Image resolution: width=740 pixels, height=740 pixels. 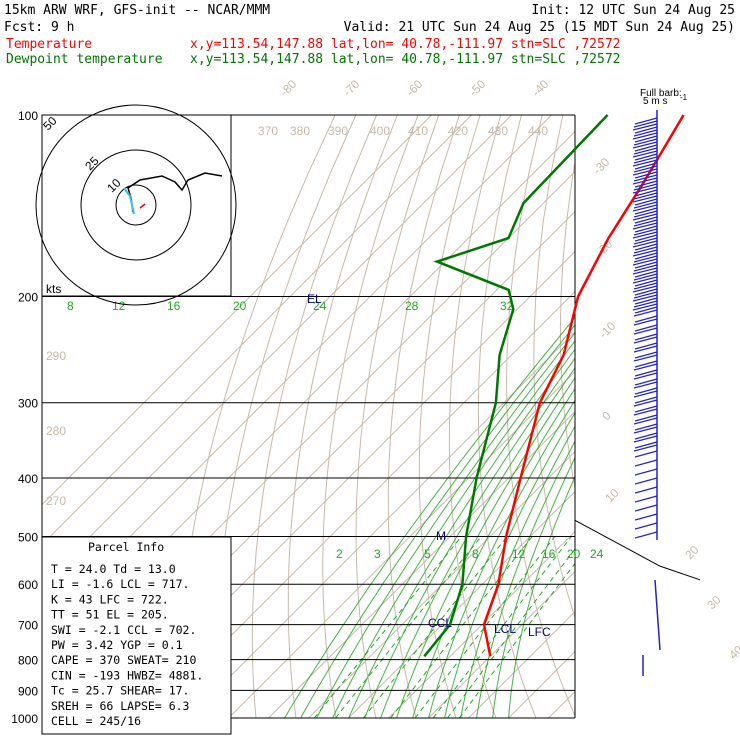 What do you see at coordinates (28, 116) in the screenshot?
I see `pressure-tick-label: 100` at bounding box center [28, 116].